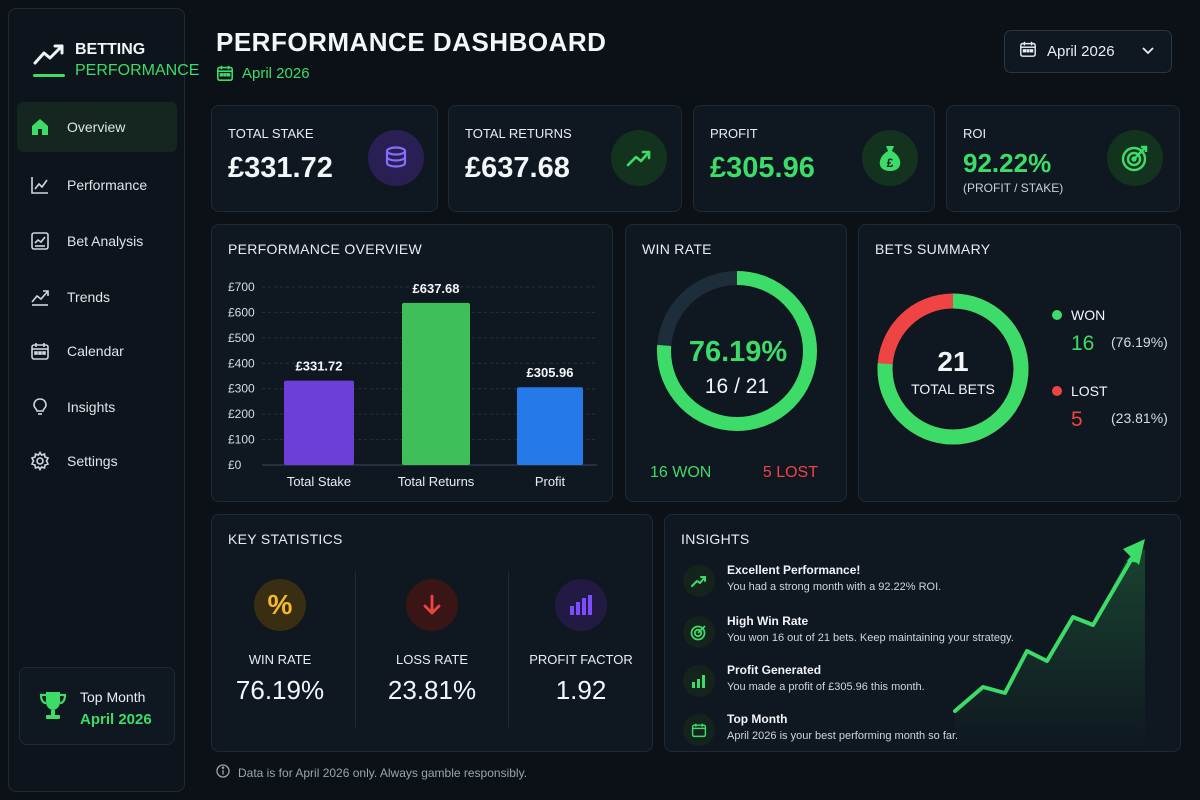 The height and width of the screenshot is (800, 1200). I want to click on bets-won-arc, so click(953, 369).